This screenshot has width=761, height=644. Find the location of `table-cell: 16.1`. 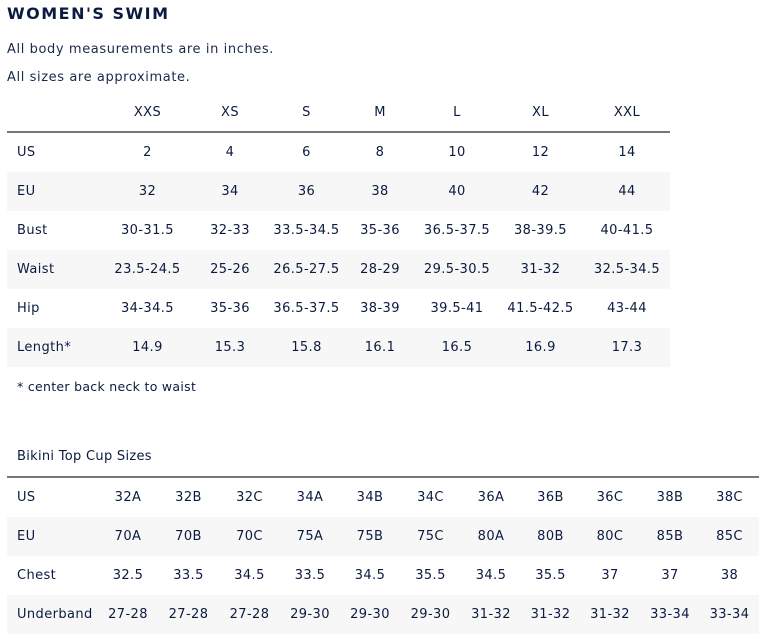

table-cell: 16.1 is located at coordinates (380, 347).